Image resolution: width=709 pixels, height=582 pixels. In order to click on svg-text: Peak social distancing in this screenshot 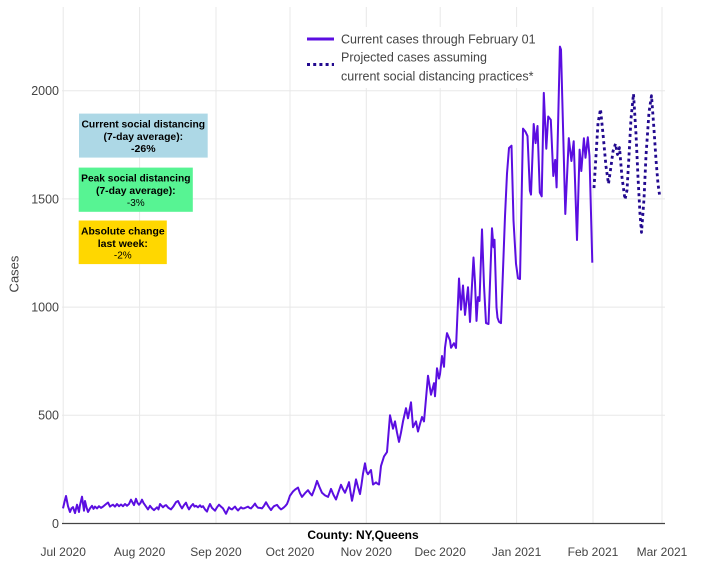, I will do `click(135, 178)`.